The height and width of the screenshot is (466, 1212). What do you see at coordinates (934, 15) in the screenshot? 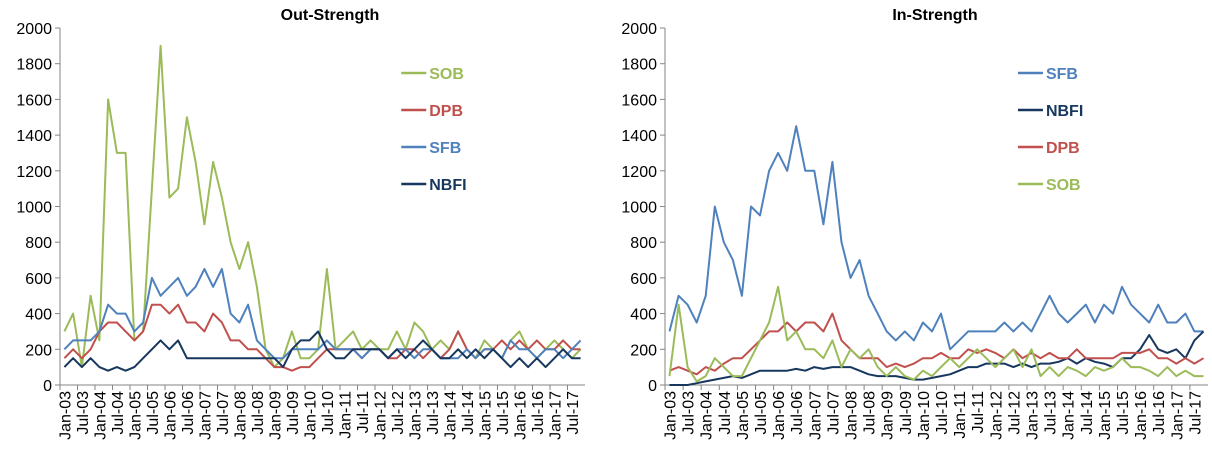
I see `chart-title: In-Strength` at bounding box center [934, 15].